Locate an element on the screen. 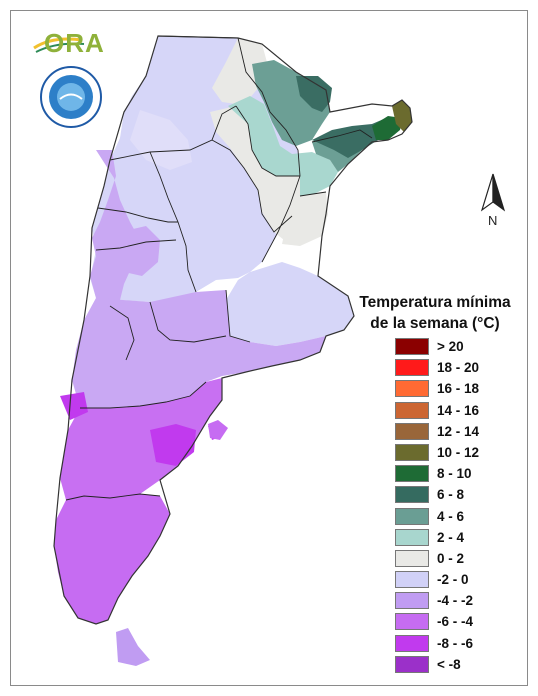 This screenshot has height=696, width=538. north-arrow-icon is located at coordinates (493, 192).